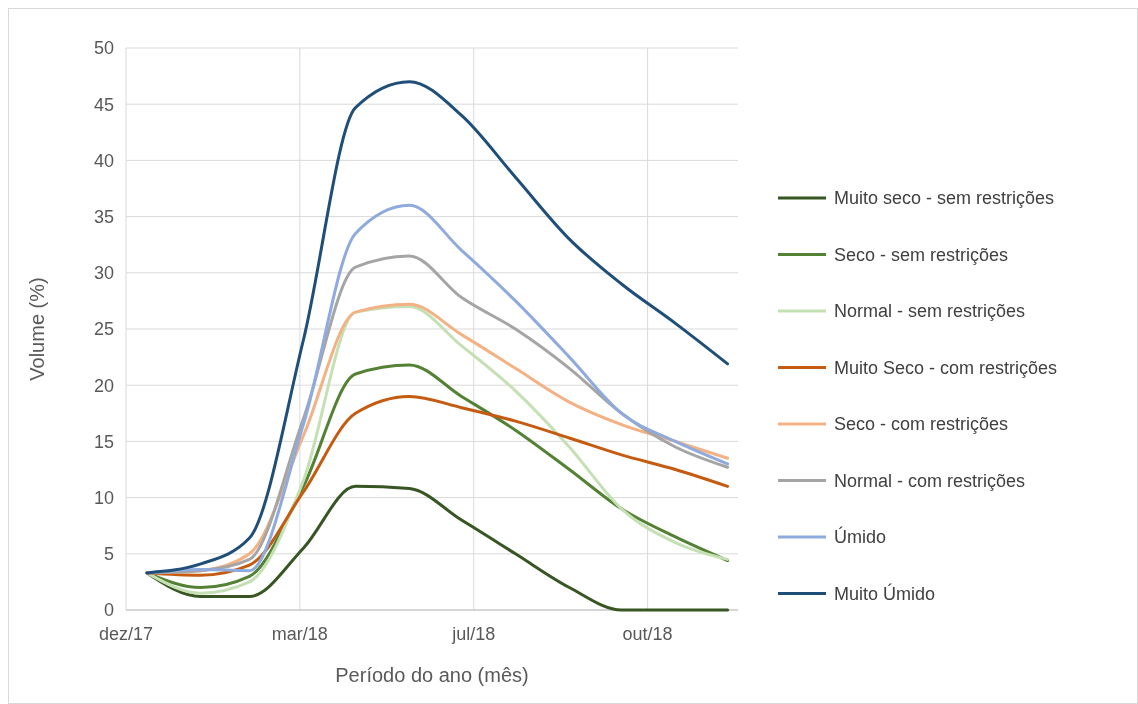 The image size is (1138, 704). Describe the element at coordinates (103, 160) in the screenshot. I see `y-tick-label: 40` at that location.